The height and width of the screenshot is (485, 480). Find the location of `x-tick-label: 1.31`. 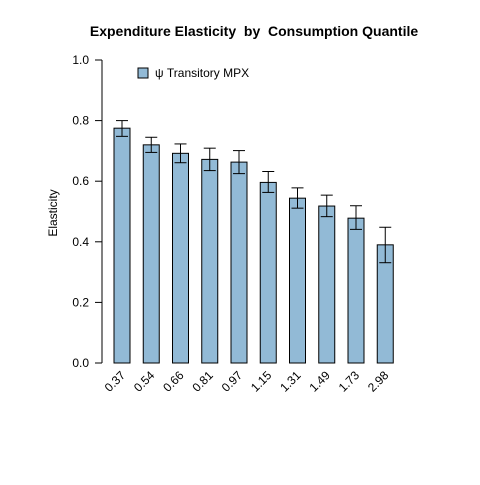

x-tick-label: 1.31 is located at coordinates (290, 381).